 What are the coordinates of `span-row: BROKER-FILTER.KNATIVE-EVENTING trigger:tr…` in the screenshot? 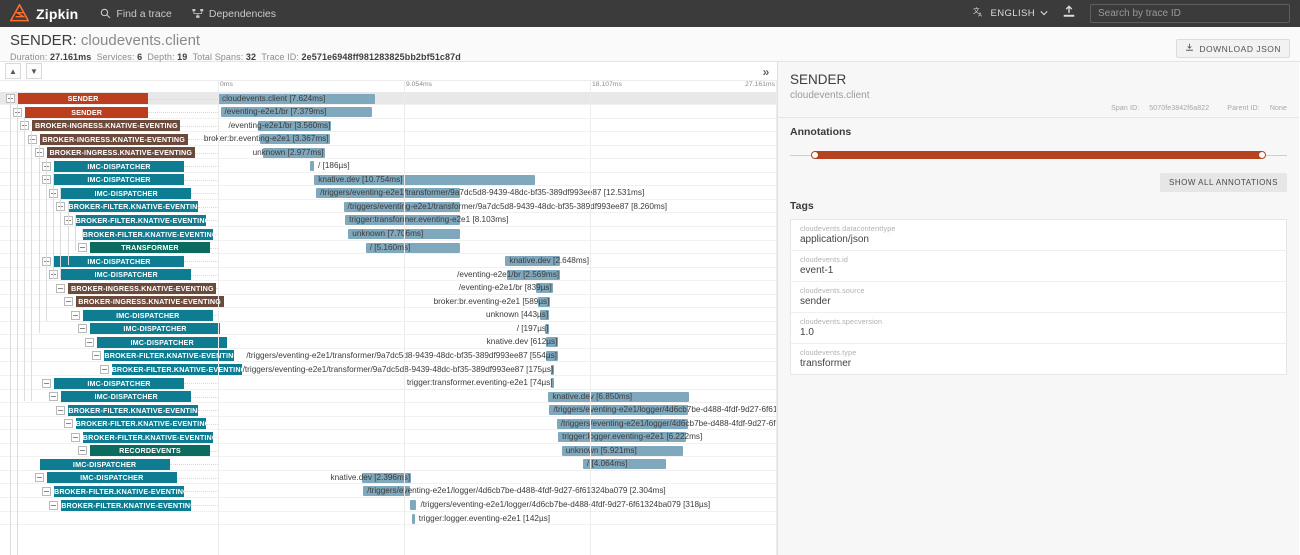 It's located at (388, 220).